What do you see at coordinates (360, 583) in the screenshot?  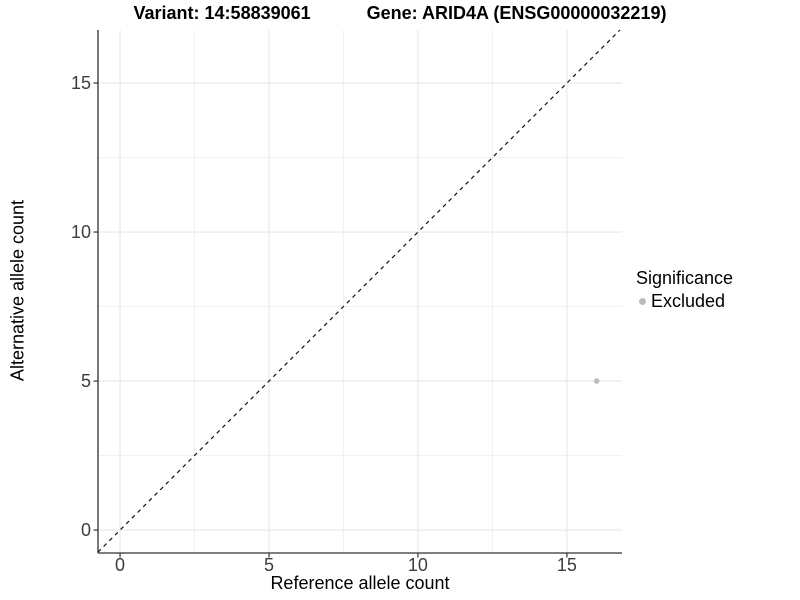 I see `x-axis-title: Reference allele count` at bounding box center [360, 583].